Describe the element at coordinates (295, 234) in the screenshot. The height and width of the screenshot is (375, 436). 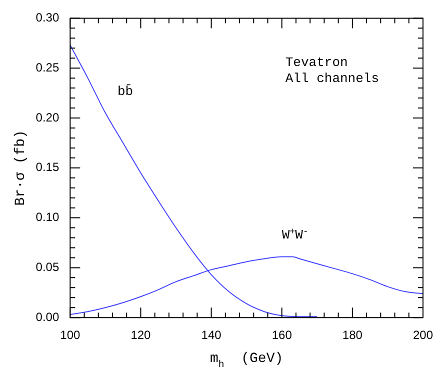
I see `series-label: W+W-` at that location.